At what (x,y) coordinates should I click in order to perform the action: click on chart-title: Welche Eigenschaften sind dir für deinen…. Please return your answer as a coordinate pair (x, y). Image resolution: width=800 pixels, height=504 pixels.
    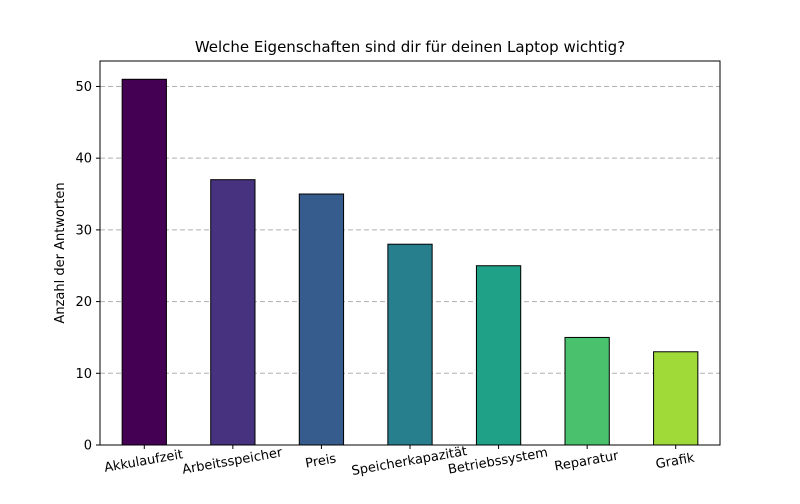
    Looking at the image, I should click on (410, 47).